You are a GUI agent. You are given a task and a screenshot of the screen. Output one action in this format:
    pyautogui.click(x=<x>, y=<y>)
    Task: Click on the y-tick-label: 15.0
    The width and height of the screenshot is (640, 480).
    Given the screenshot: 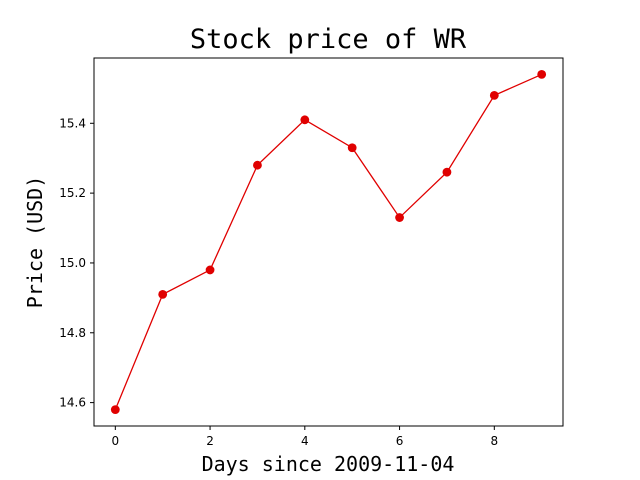 What is the action you would take?
    pyautogui.click(x=72, y=263)
    